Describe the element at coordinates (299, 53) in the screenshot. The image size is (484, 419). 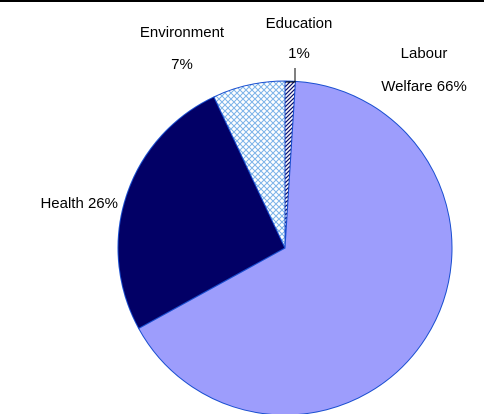
I see `slice-label-line: 1%` at that location.